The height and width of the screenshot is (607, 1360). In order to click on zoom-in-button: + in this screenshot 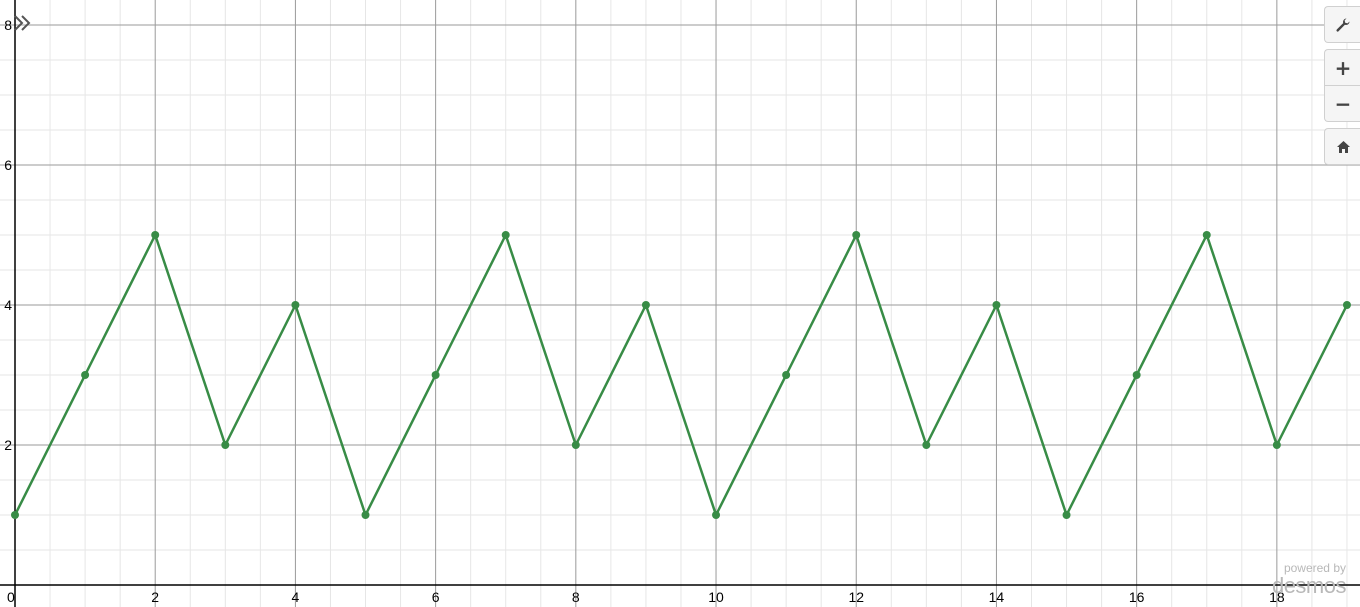, I will do `click(1343, 67)`.